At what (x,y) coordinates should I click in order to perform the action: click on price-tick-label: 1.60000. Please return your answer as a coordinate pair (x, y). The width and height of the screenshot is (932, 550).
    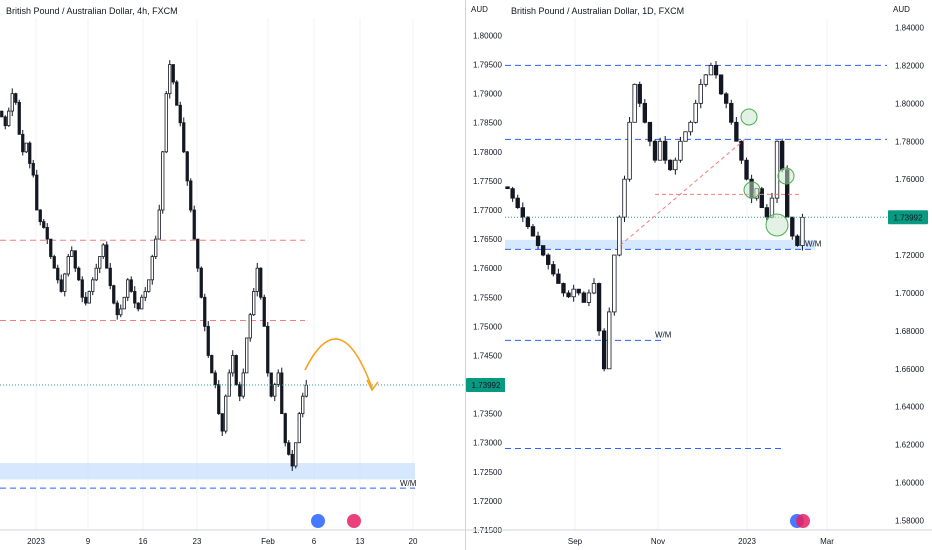
    Looking at the image, I should click on (909, 483).